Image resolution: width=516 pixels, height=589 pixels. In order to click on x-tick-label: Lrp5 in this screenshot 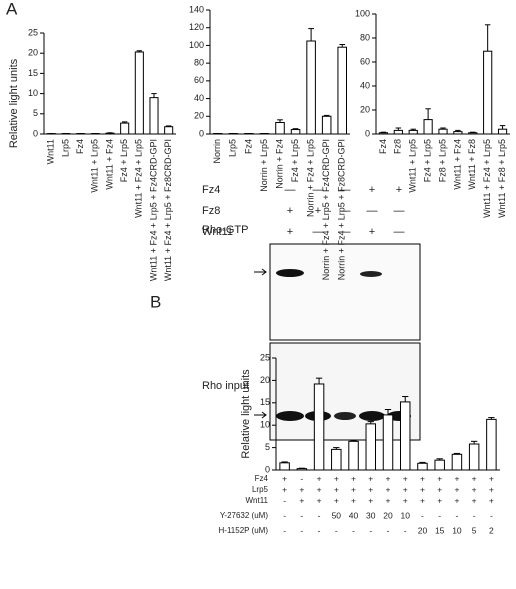, I will do `click(65, 148)`.